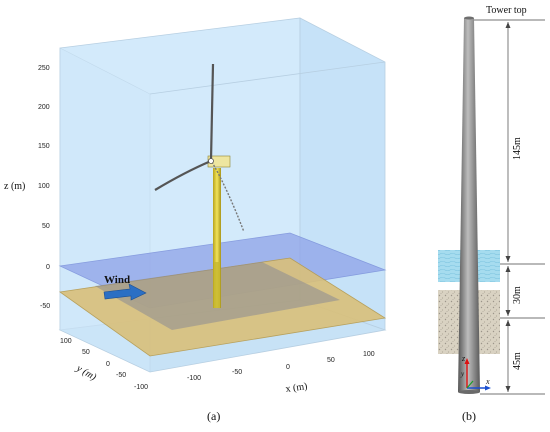 This screenshot has height=432, width=550. I want to click on x-tick-100: 100, so click(369, 354).